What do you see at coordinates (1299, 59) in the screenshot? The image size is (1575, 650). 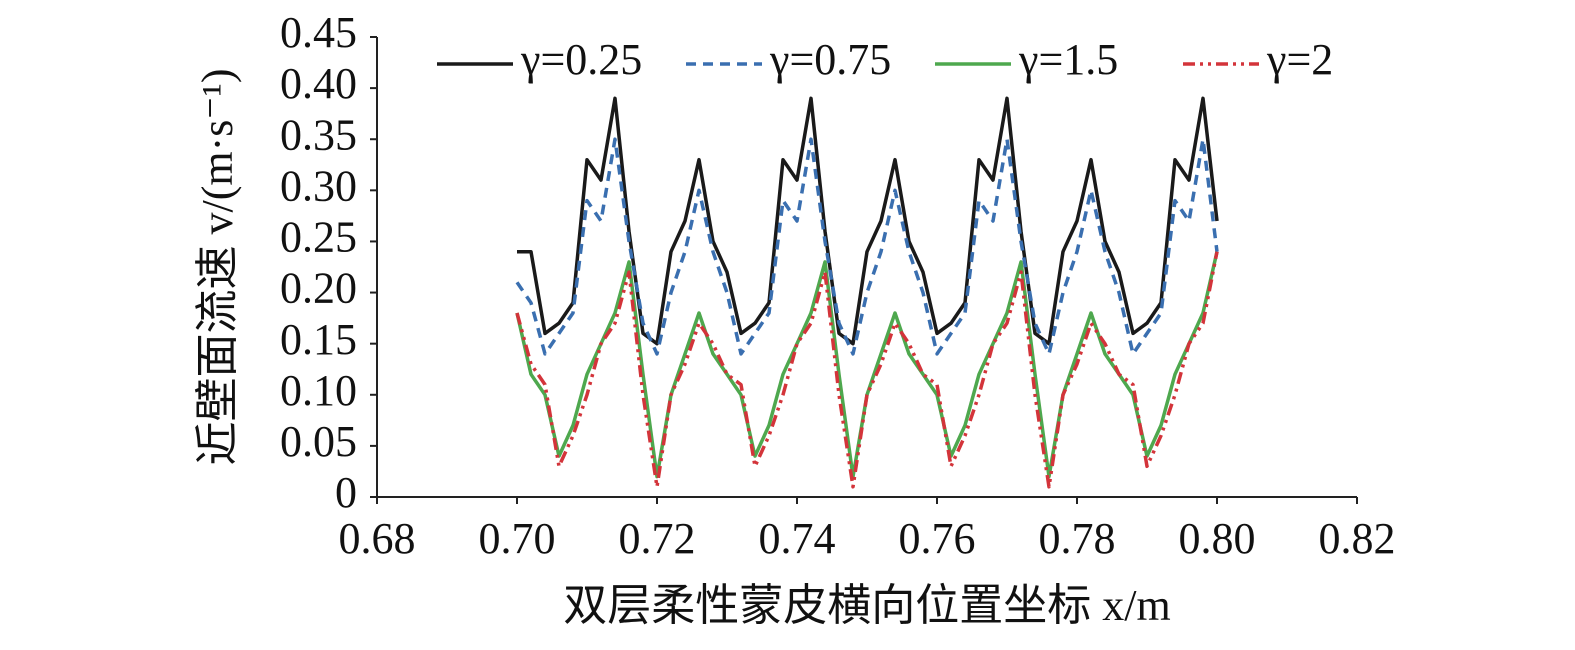 I see `legend-label: γ=2` at bounding box center [1299, 59].